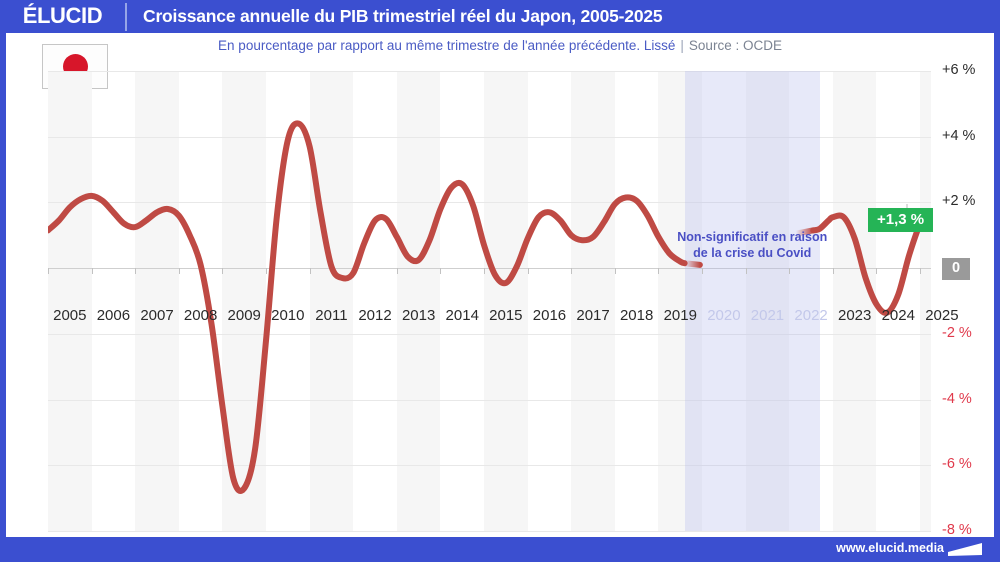  I want to click on x-axis-label: 2019, so click(680, 315).